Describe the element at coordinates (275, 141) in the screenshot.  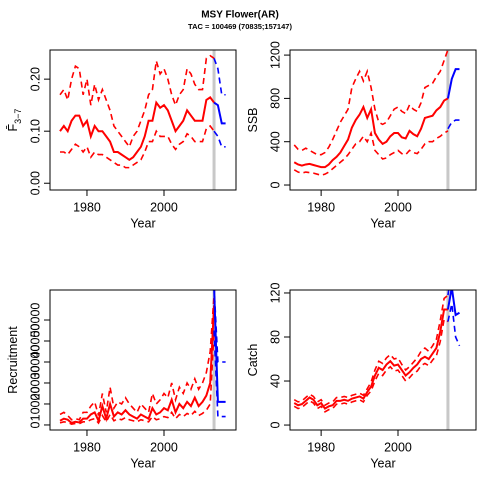
I see `y-tick-label: 400` at that location.